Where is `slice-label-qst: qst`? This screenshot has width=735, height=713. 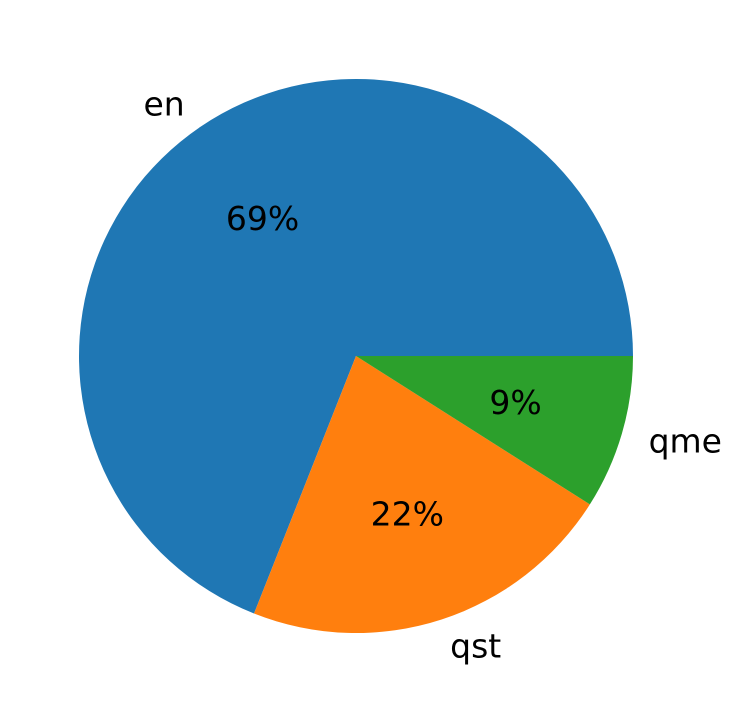 slice-label-qst: qst is located at coordinates (475, 645).